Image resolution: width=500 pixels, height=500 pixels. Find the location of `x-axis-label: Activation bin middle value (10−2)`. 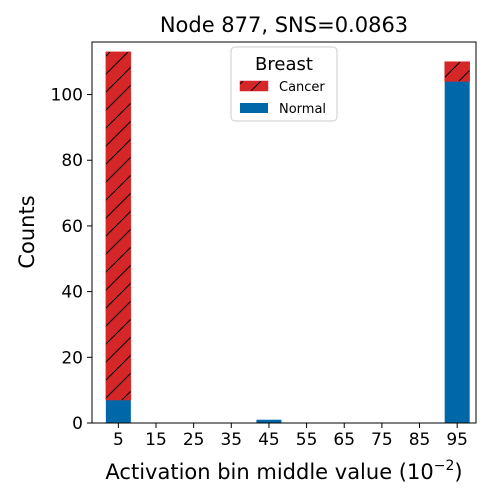

x-axis-label: Activation bin middle value (10−2) is located at coordinates (283, 471).